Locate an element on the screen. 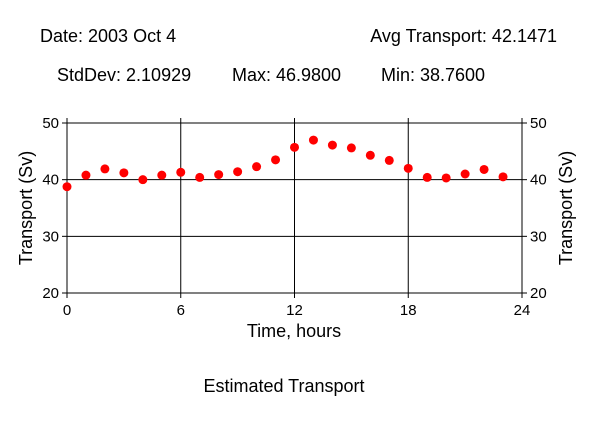  y-tick-label-right: 20 is located at coordinates (538, 293).